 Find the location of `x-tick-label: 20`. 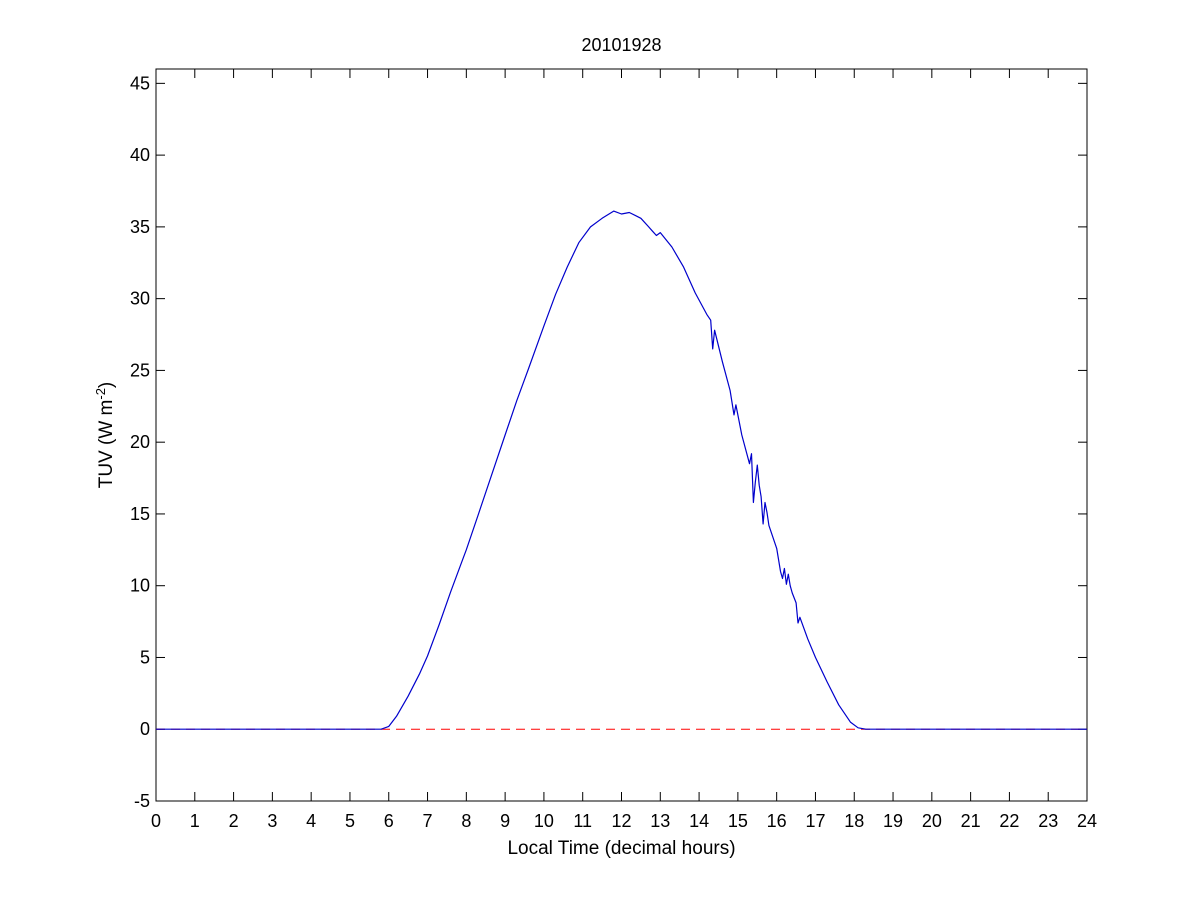

x-tick-label: 20 is located at coordinates (932, 821).